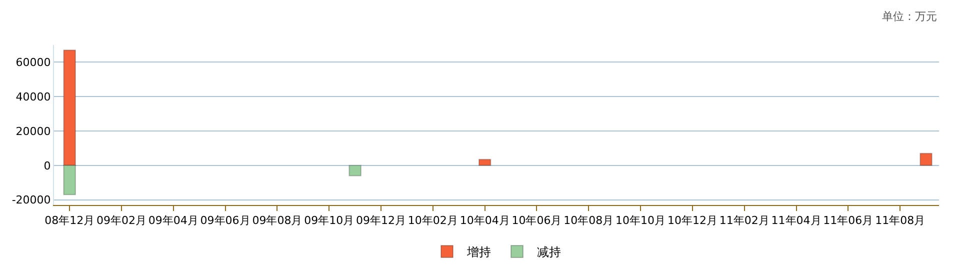  I want to click on x-tick-label: 09年02月, so click(121, 221).